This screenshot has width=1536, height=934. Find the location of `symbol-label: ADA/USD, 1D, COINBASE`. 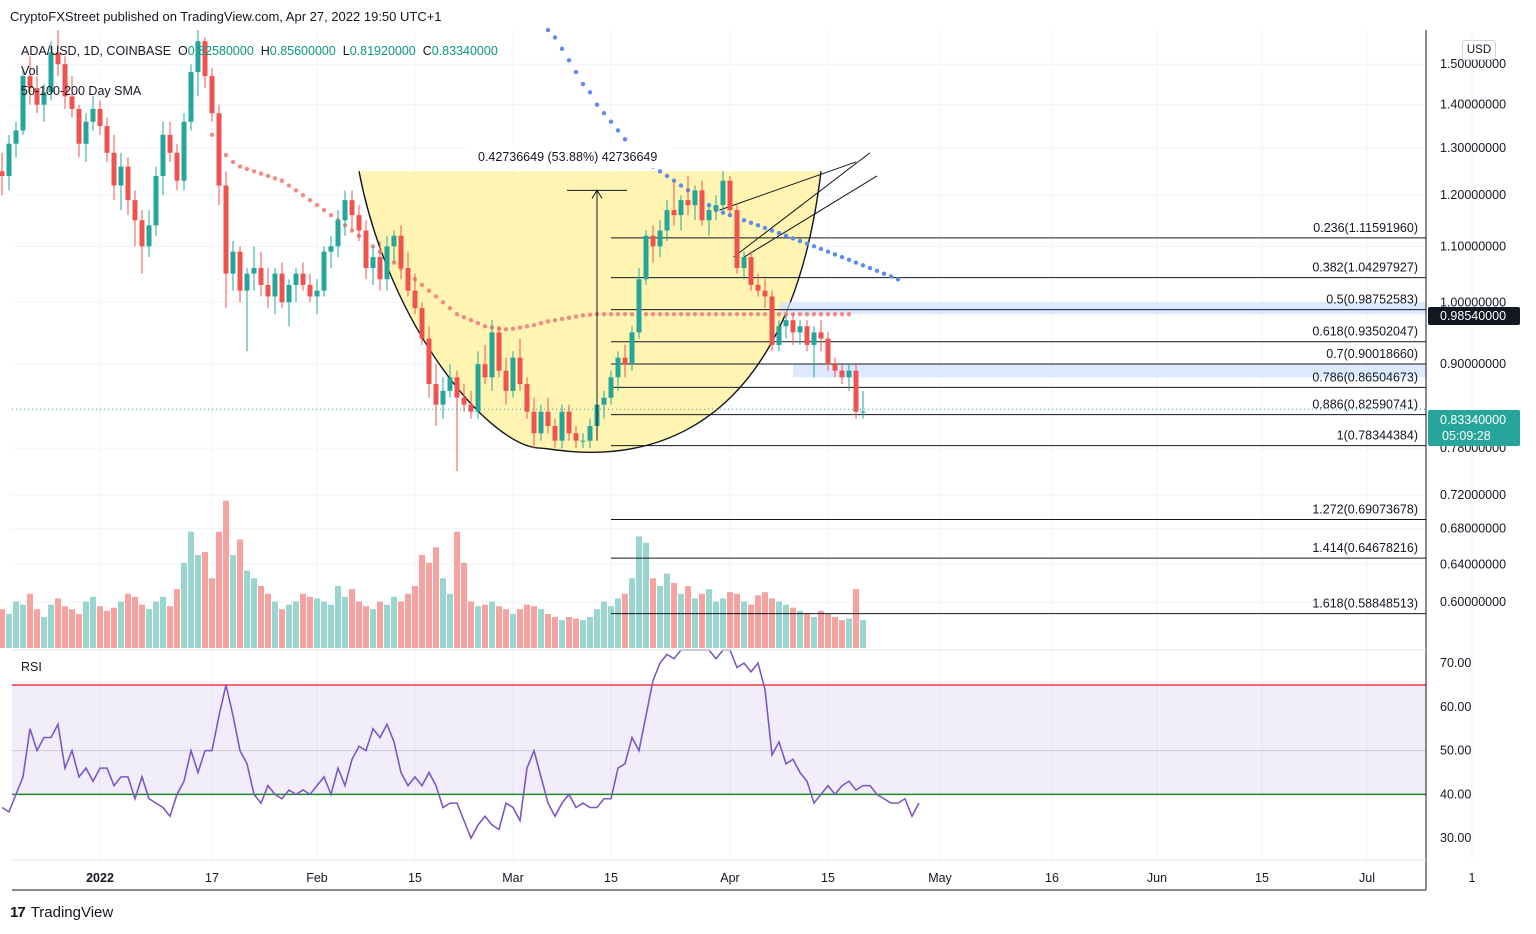

symbol-label: ADA/USD, 1D, COINBASE is located at coordinates (96, 51).